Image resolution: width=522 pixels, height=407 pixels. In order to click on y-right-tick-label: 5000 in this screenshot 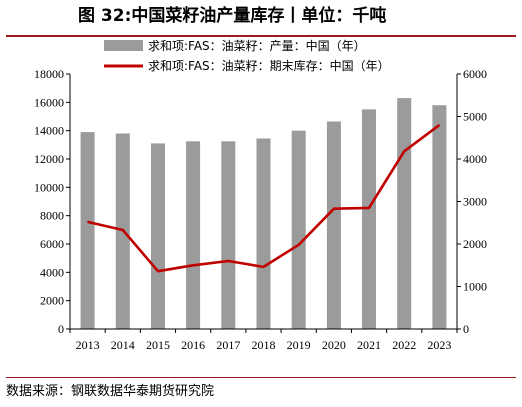, I will do `click(475, 117)`.